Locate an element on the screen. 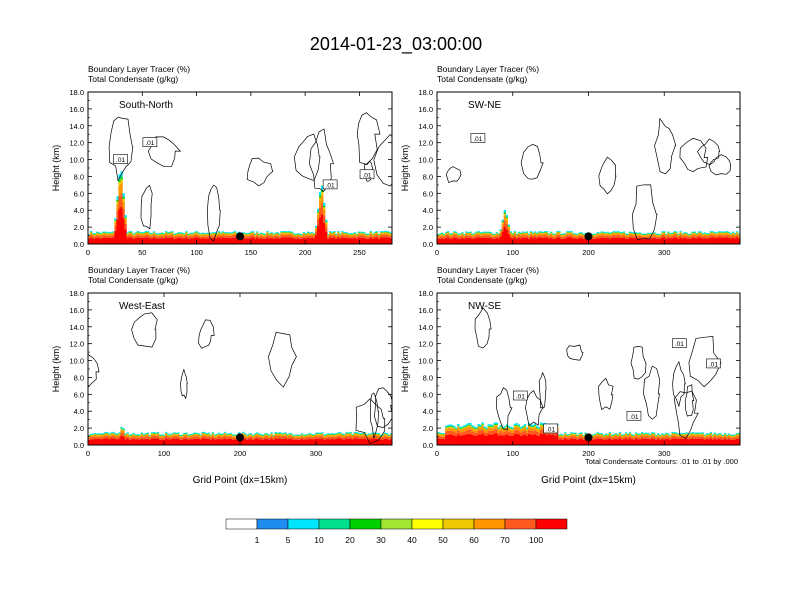  x-tick-label: 100 is located at coordinates (512, 453).